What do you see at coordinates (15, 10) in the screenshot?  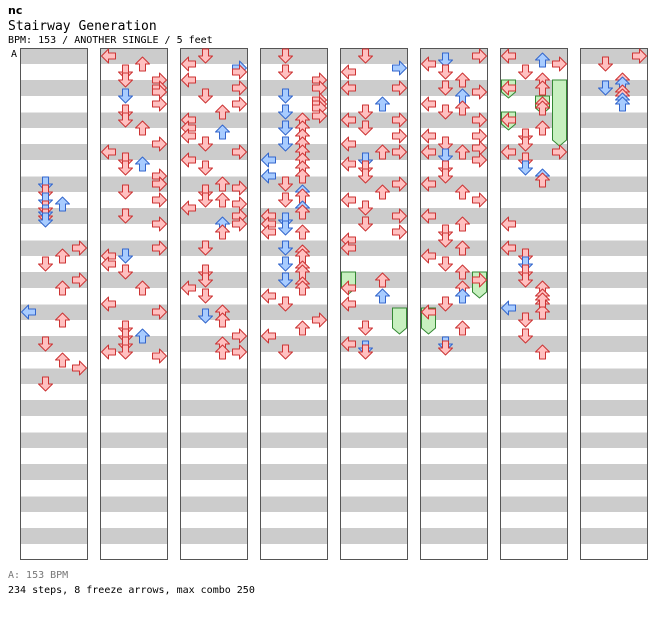 I see `player-name: nc` at bounding box center [15, 10].